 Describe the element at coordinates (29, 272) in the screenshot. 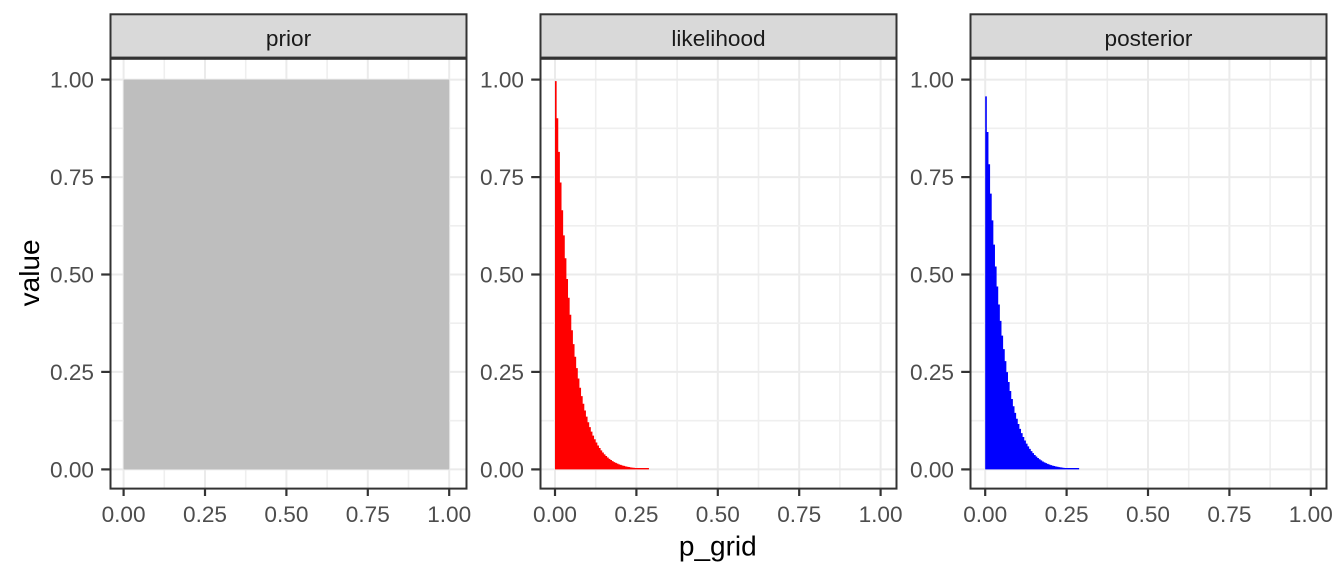

I see `svg-text: value` at that location.